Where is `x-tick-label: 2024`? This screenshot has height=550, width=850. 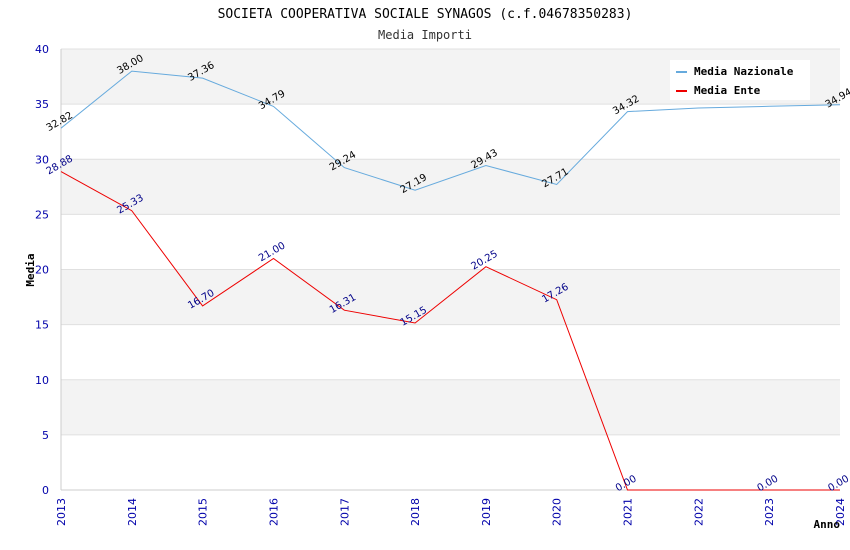 x-tick-label: 2024 is located at coordinates (840, 512).